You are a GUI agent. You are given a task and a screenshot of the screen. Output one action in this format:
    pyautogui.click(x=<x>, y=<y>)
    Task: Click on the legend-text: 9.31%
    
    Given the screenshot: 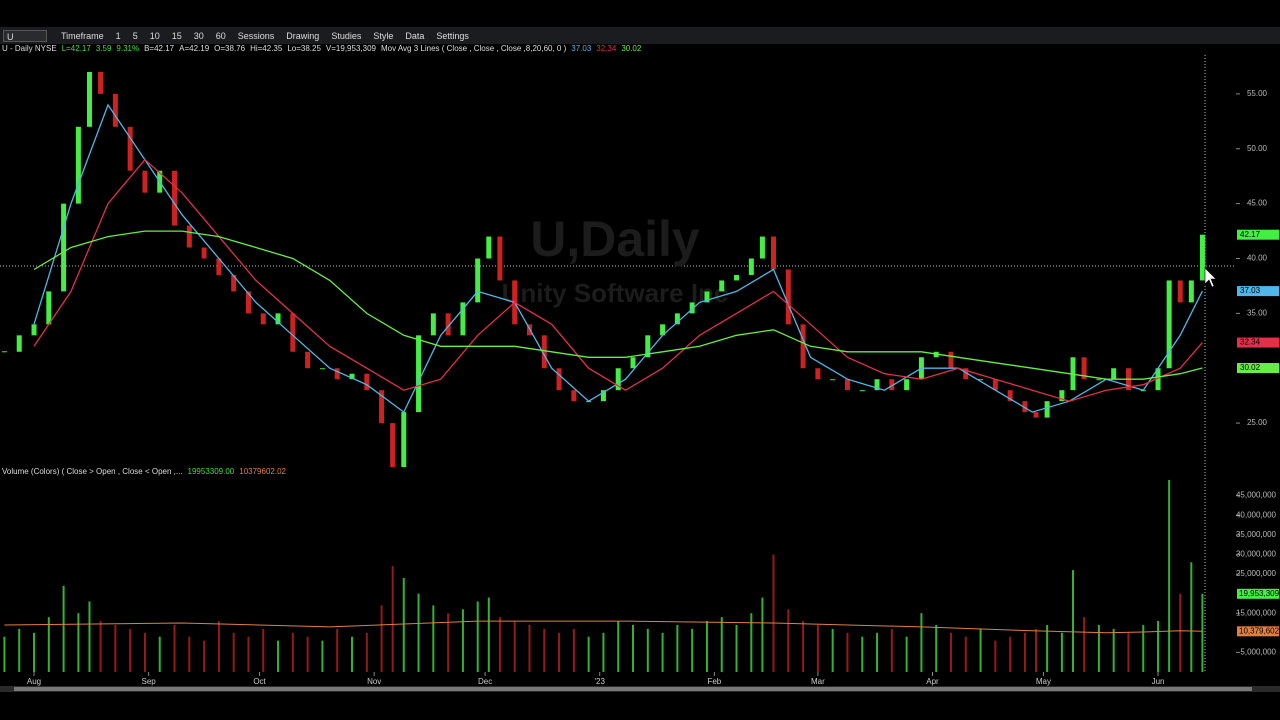 What is the action you would take?
    pyautogui.click(x=127, y=48)
    